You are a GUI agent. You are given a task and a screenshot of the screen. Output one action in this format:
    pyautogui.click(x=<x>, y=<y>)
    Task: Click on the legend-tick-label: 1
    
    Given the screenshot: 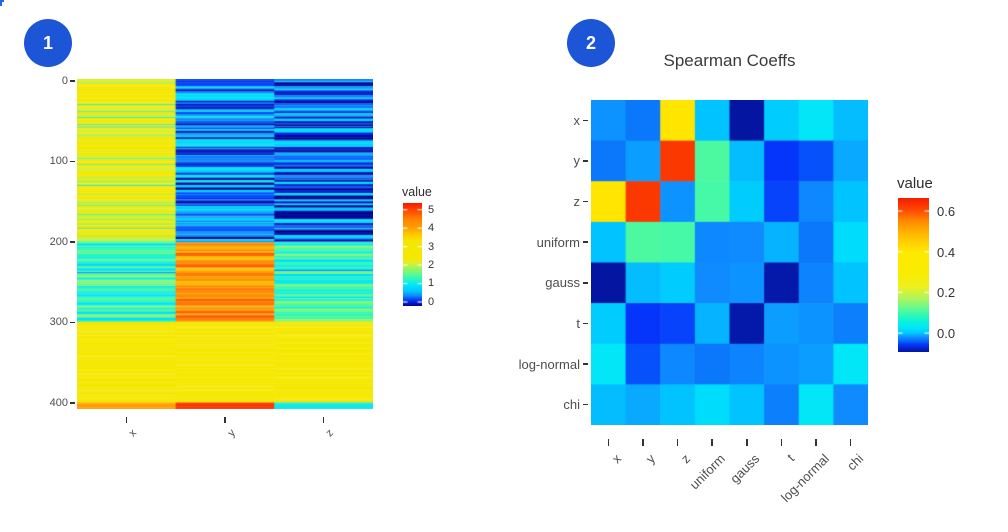 What is the action you would take?
    pyautogui.click(x=431, y=283)
    